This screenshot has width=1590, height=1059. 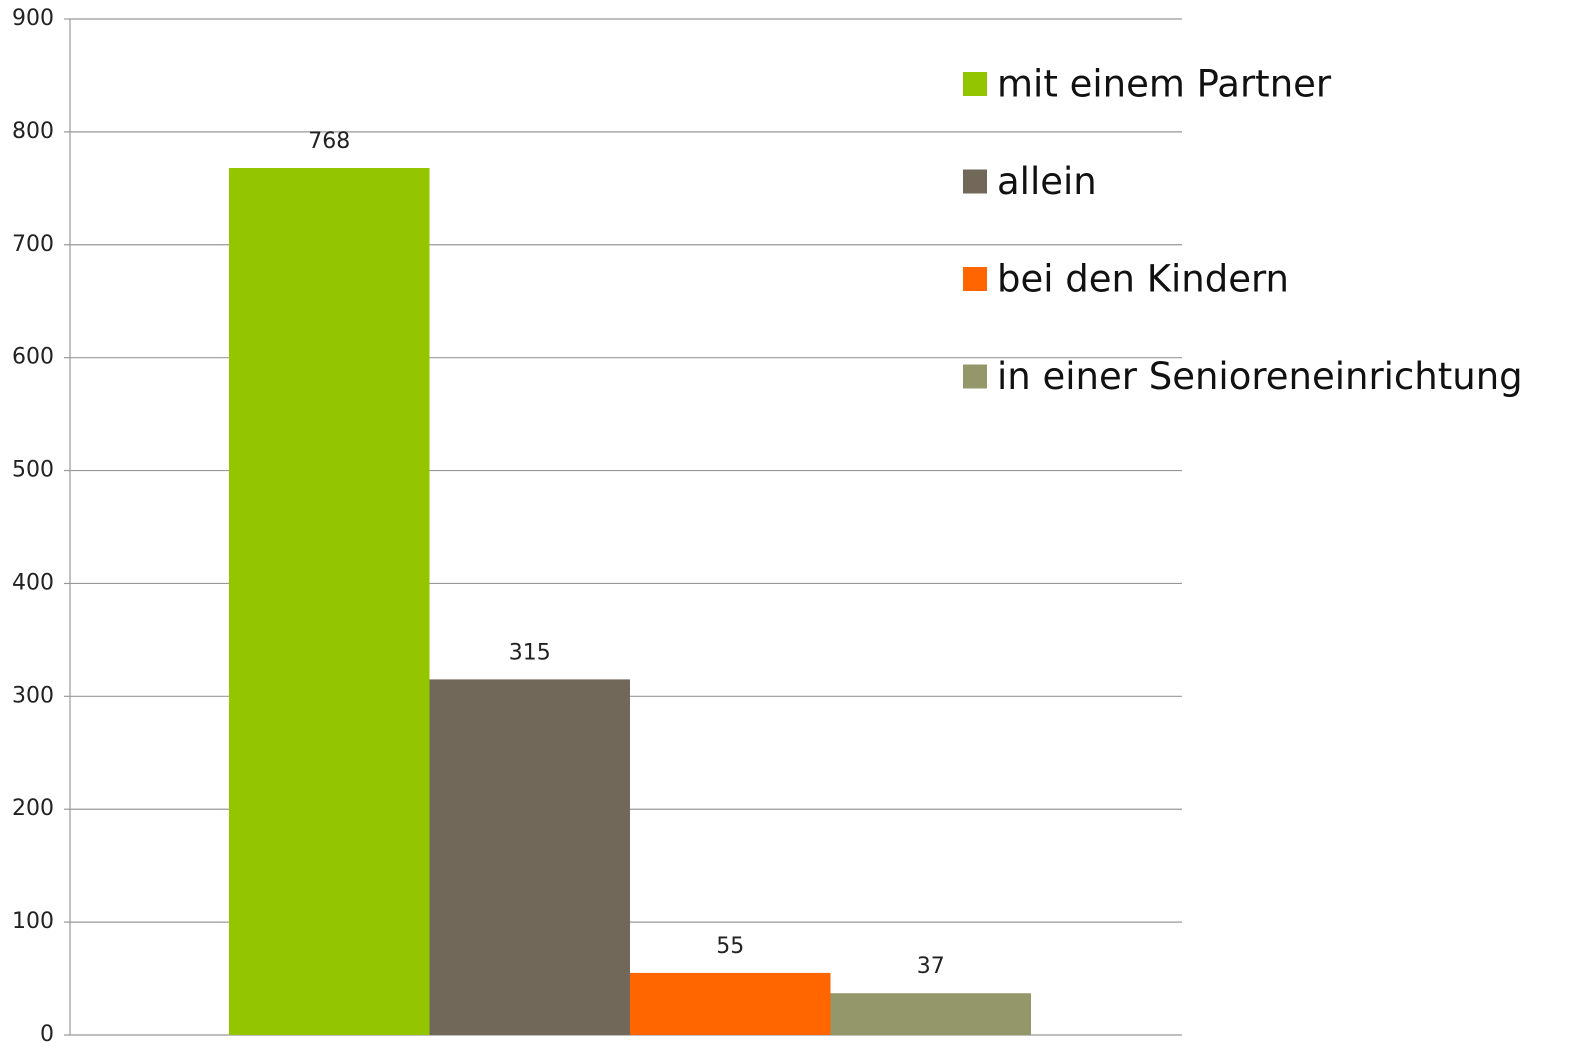 What do you see at coordinates (33, 244) in the screenshot?
I see `y-tick-label: 700` at bounding box center [33, 244].